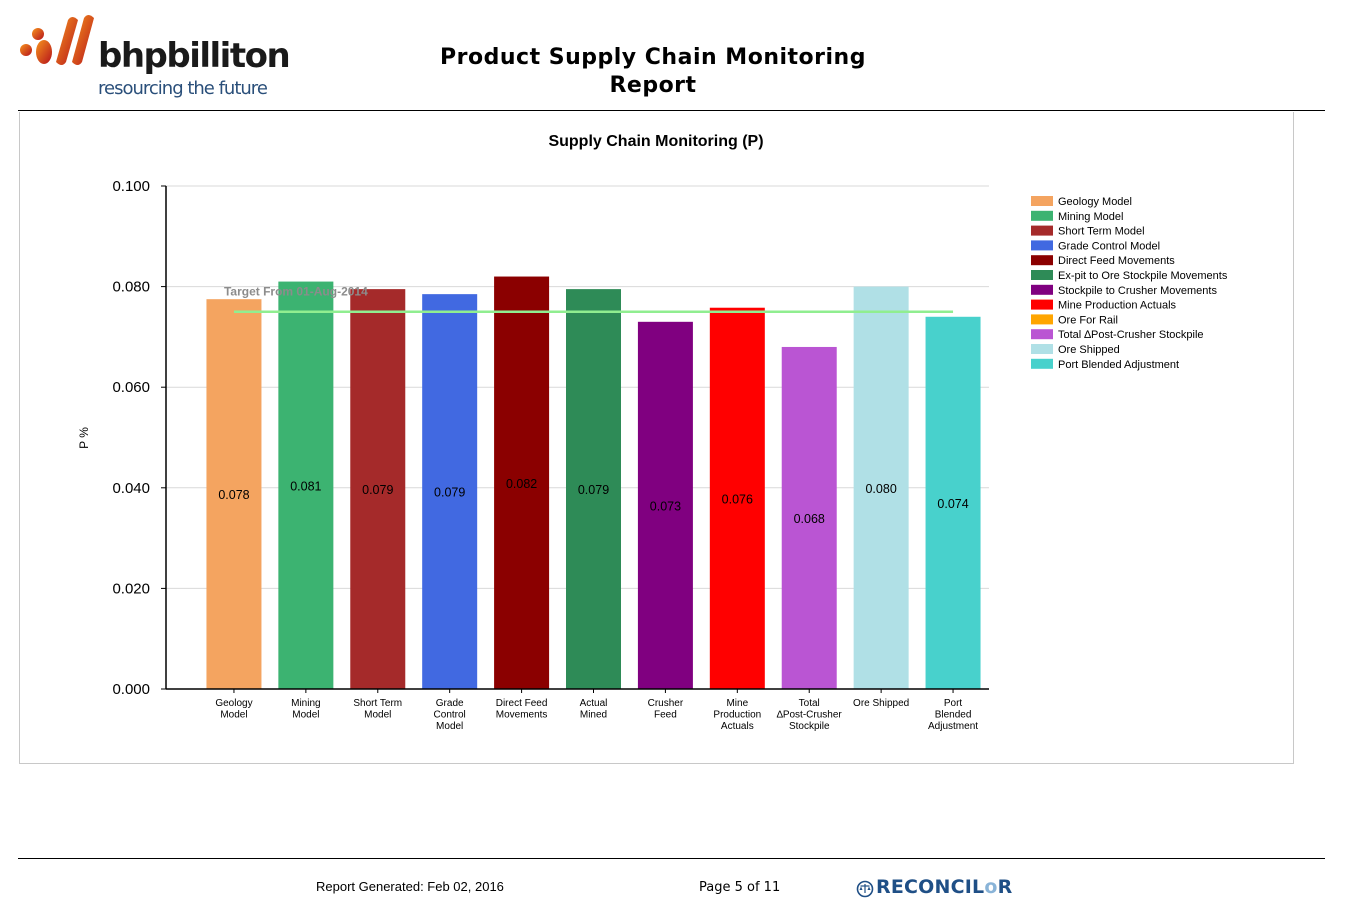 The height and width of the screenshot is (914, 1348). Describe the element at coordinates (57, 40) in the screenshot. I see `bhp-logo-mark-icon` at that location.